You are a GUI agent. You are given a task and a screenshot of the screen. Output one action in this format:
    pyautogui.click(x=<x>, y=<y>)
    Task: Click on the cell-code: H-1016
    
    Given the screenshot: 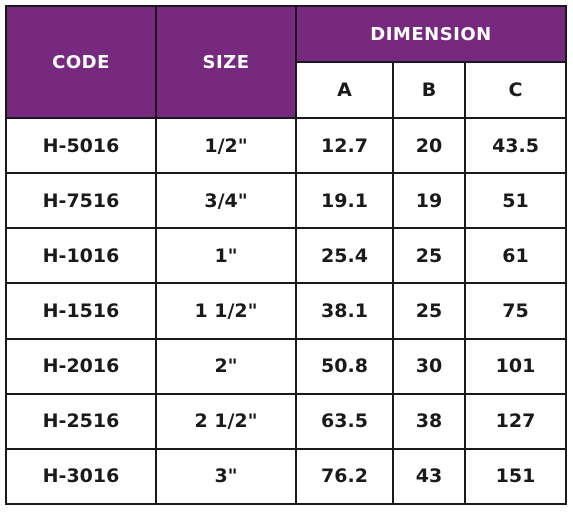 What is the action you would take?
    pyautogui.click(x=81, y=256)
    